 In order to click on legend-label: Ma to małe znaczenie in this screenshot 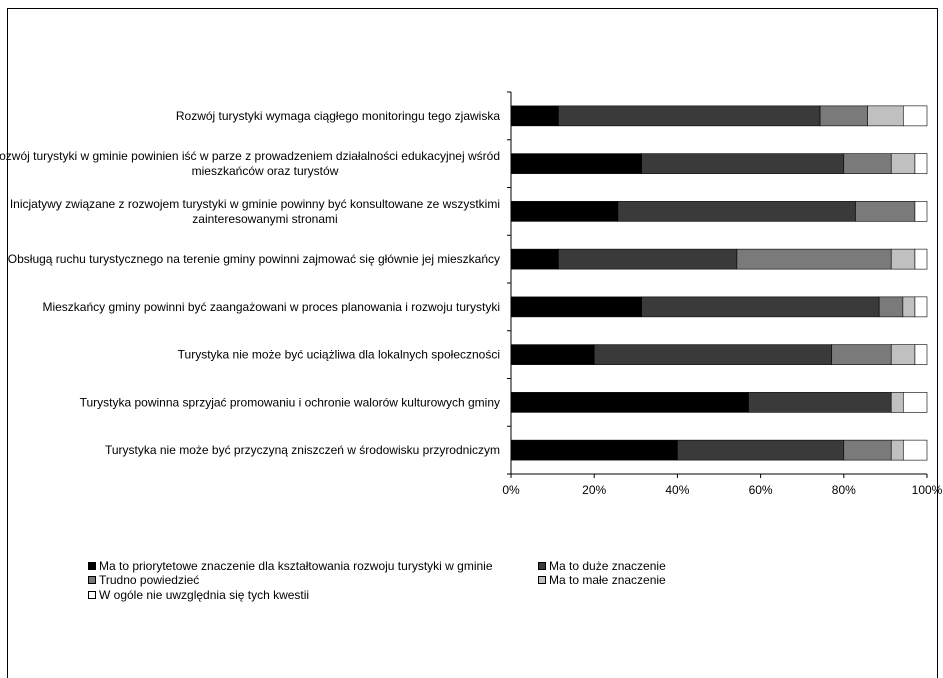, I will do `click(607, 580)`.